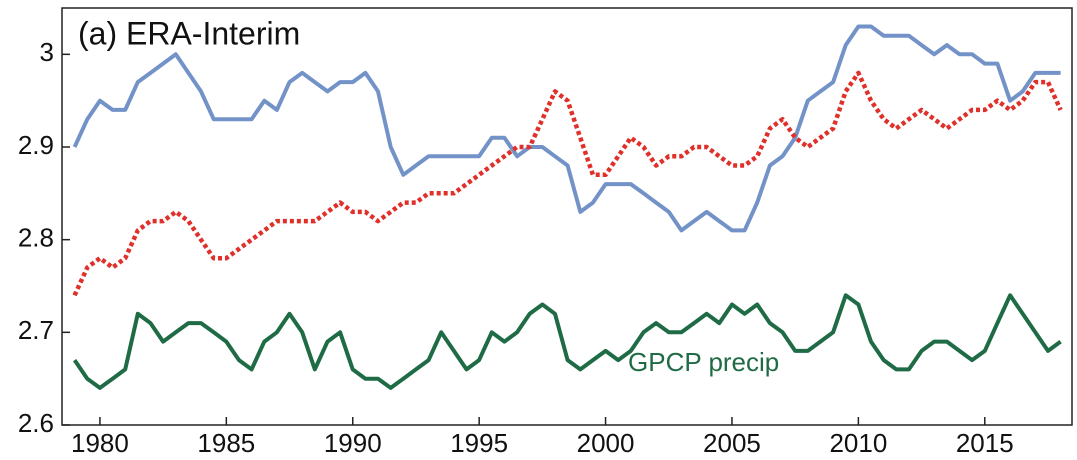 The width and height of the screenshot is (1077, 460). What do you see at coordinates (985, 443) in the screenshot?
I see `x-tick-label: 2015` at bounding box center [985, 443].